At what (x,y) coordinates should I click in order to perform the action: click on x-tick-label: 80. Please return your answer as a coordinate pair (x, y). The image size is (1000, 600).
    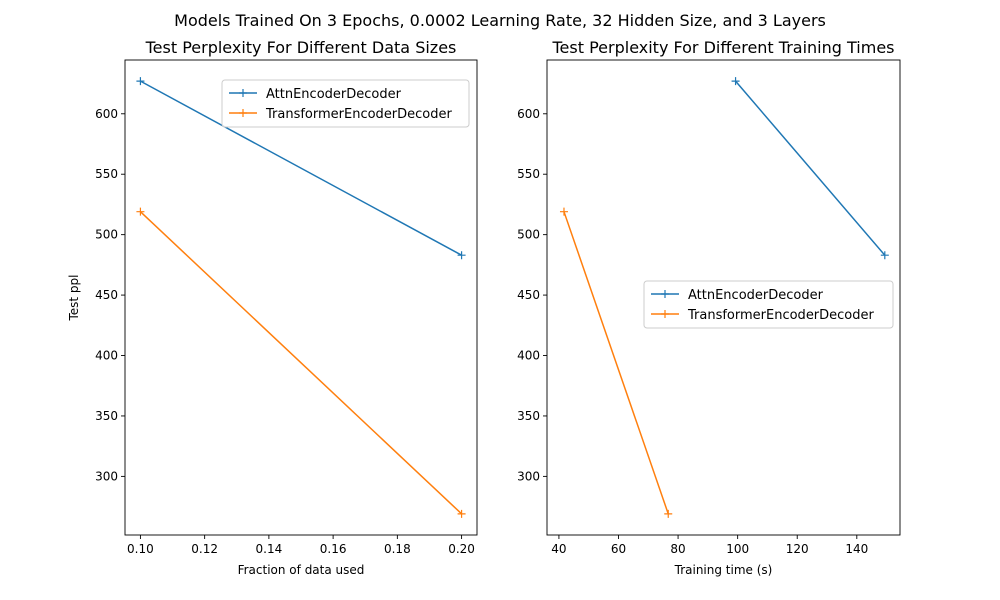
    Looking at the image, I should click on (677, 549).